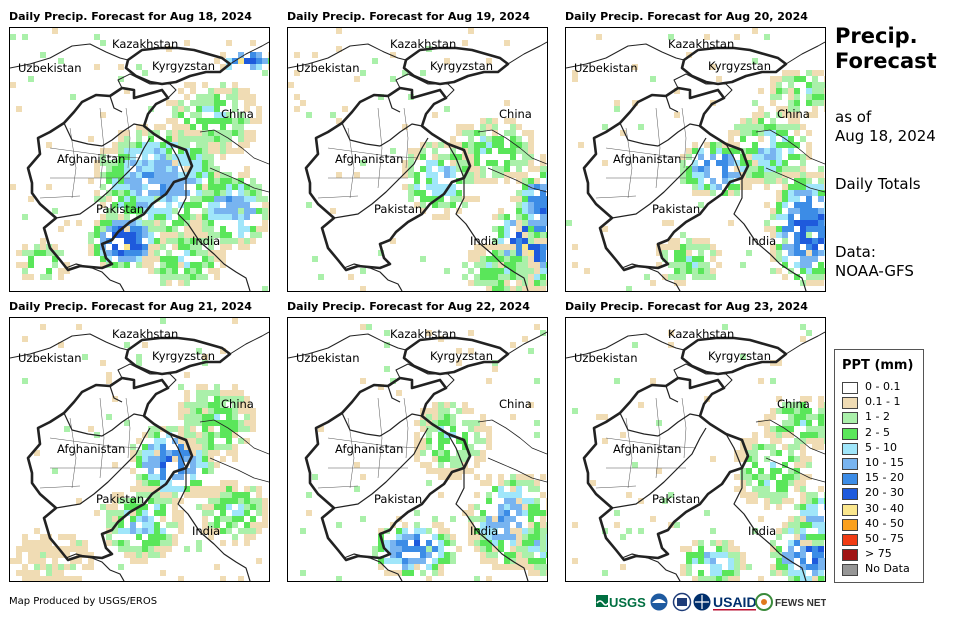  What do you see at coordinates (877, 432) in the screenshot?
I see `legend-label: 2 - 5` at bounding box center [877, 432].